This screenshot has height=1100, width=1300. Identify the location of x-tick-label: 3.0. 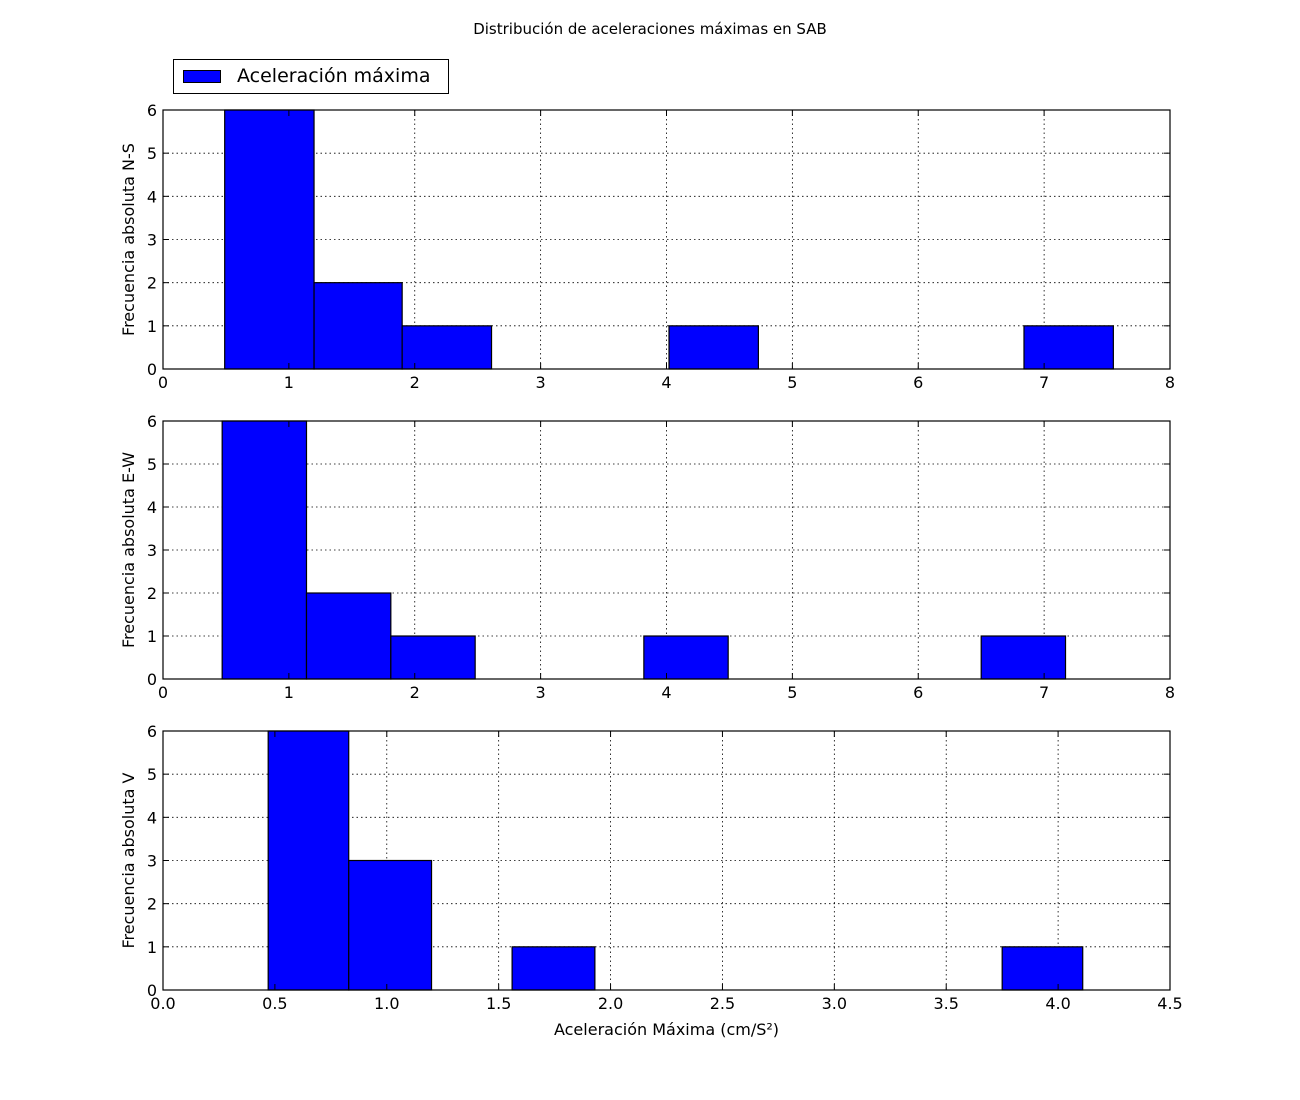
(834, 1003).